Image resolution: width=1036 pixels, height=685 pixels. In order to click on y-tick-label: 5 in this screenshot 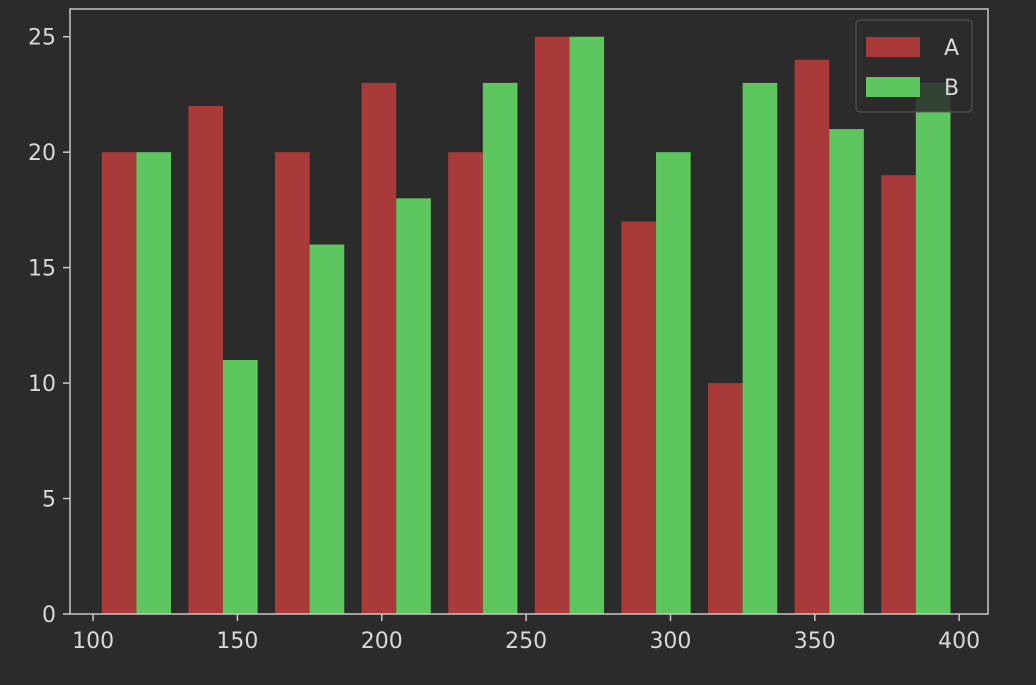, I will do `click(49, 500)`.